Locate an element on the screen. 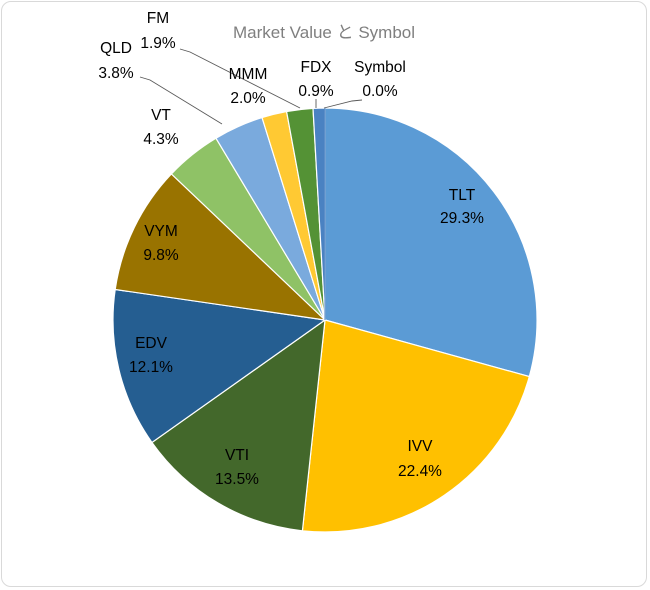 The height and width of the screenshot is (590, 650). leader-lines is located at coordinates (251, 86).